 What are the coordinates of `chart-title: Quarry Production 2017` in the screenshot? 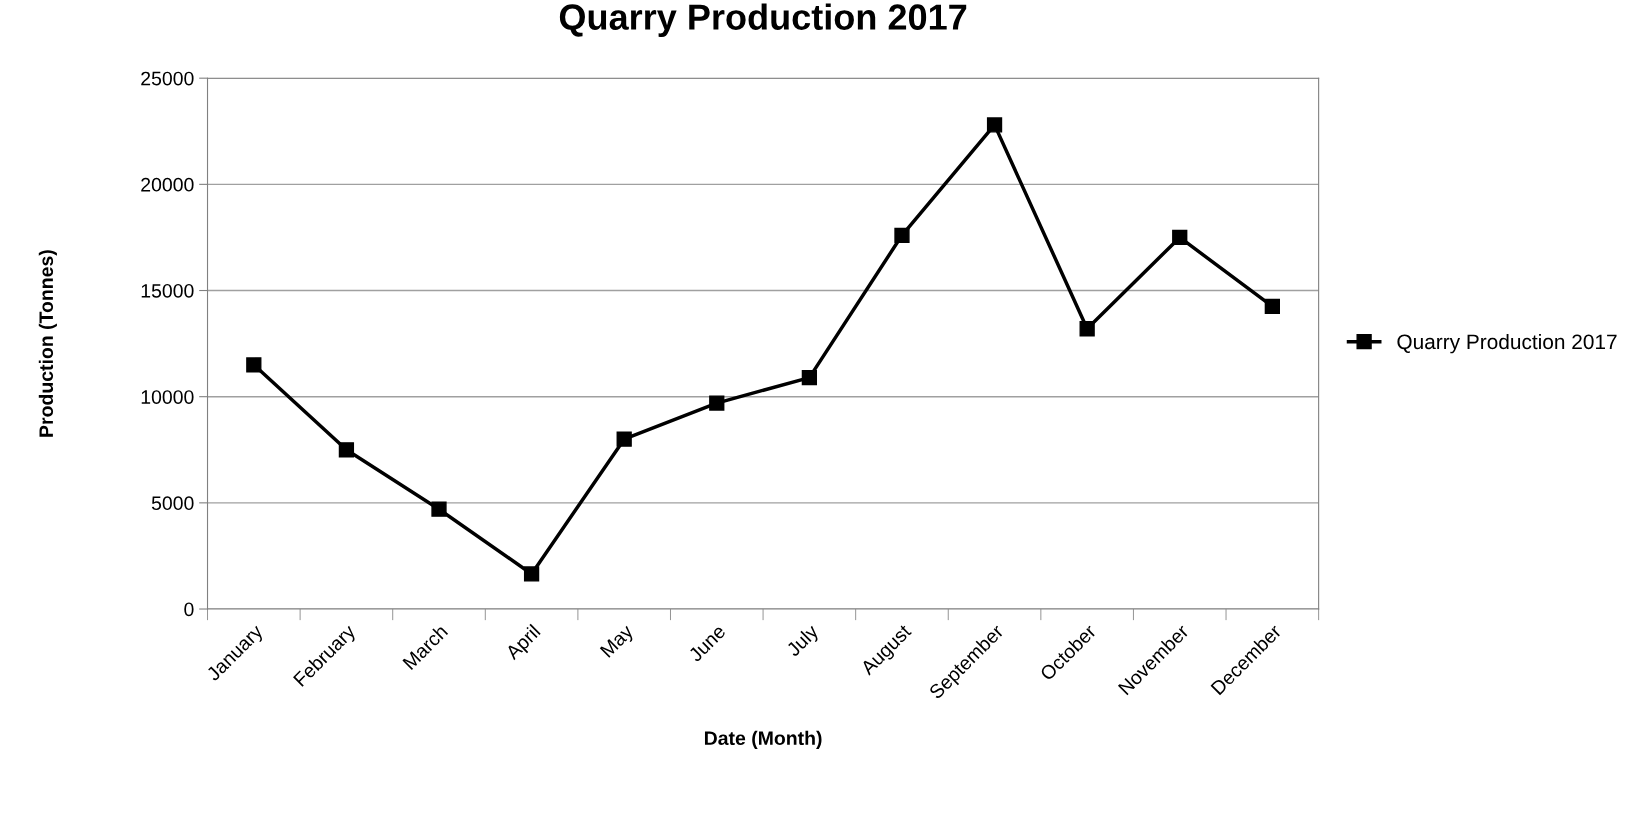 It's located at (763, 20).